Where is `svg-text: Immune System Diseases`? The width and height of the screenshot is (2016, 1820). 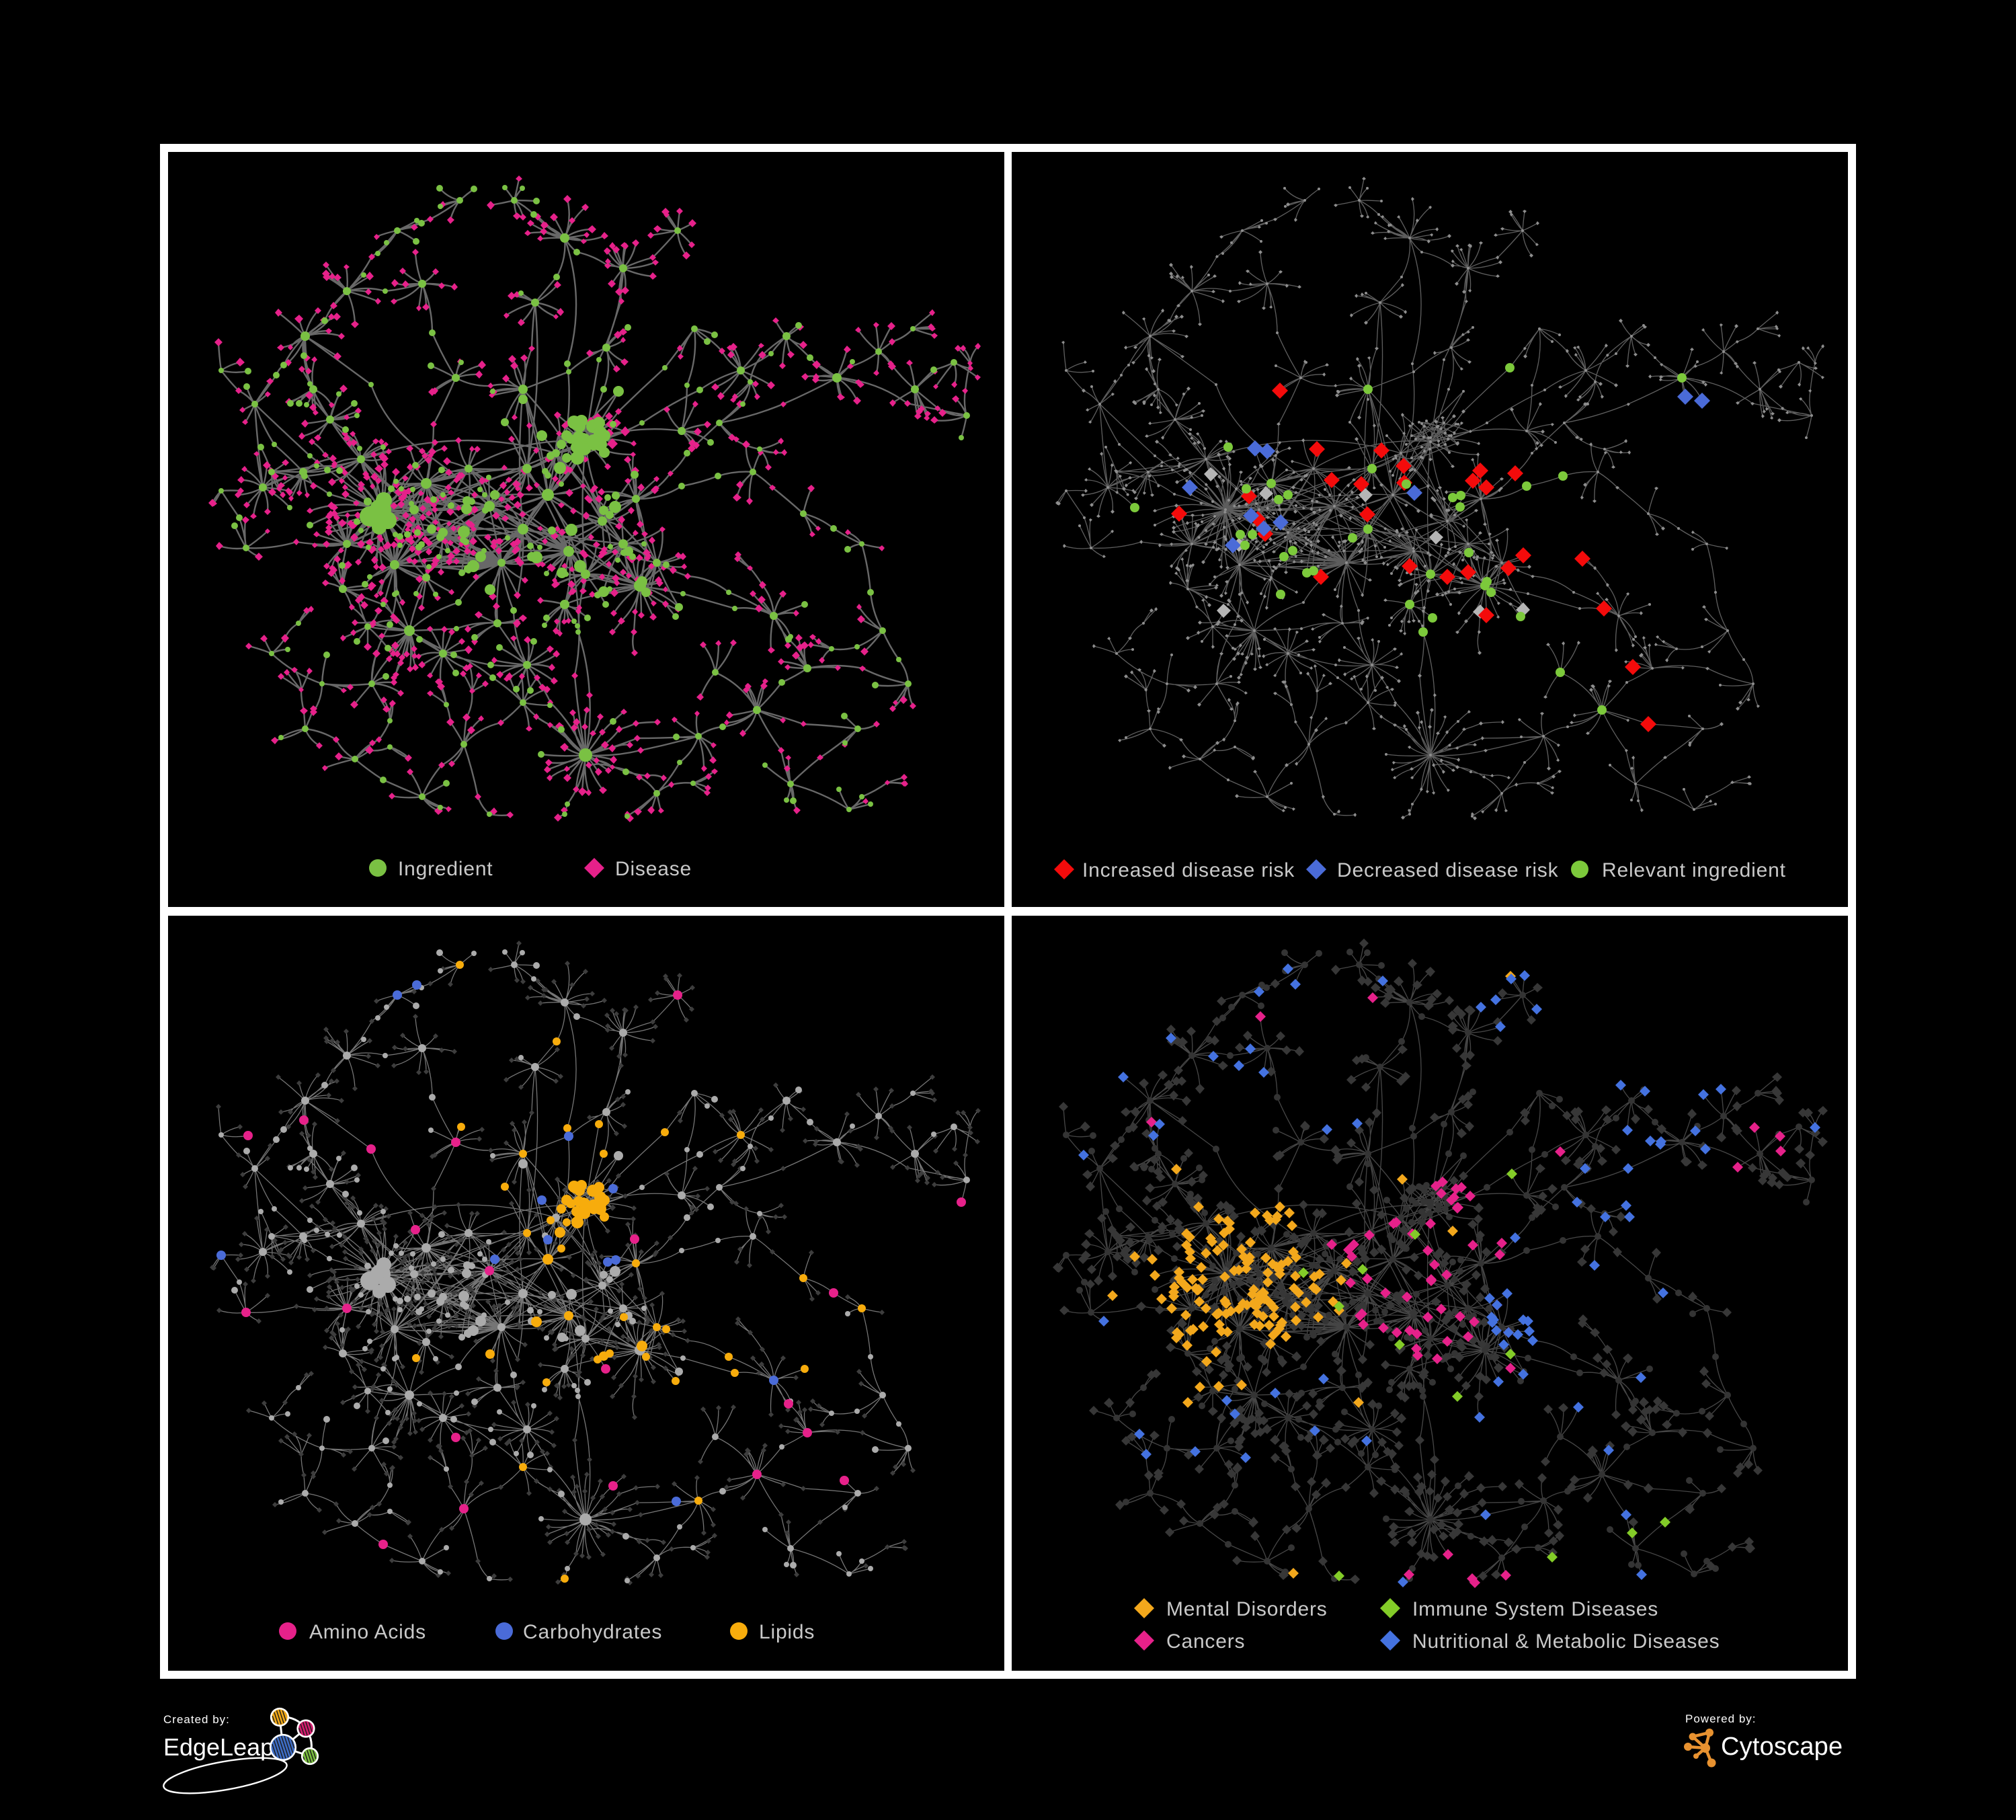 svg-text: Immune System Diseases is located at coordinates (1535, 1609).